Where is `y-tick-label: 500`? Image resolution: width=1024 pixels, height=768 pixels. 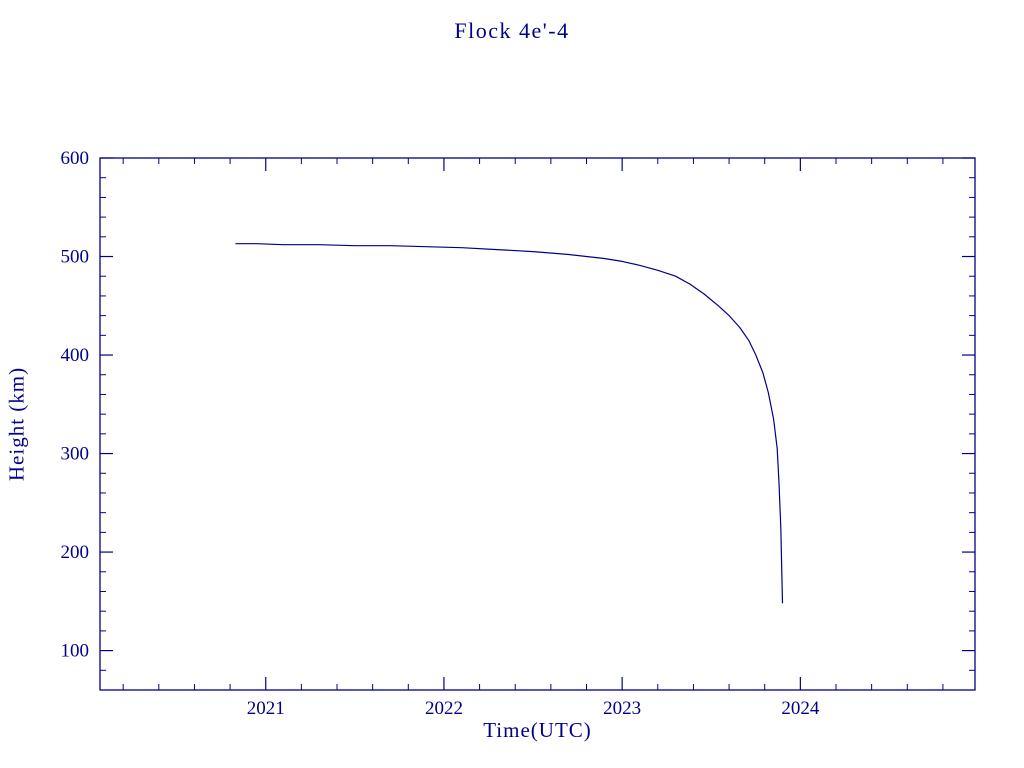
y-tick-label: 500 is located at coordinates (75, 257).